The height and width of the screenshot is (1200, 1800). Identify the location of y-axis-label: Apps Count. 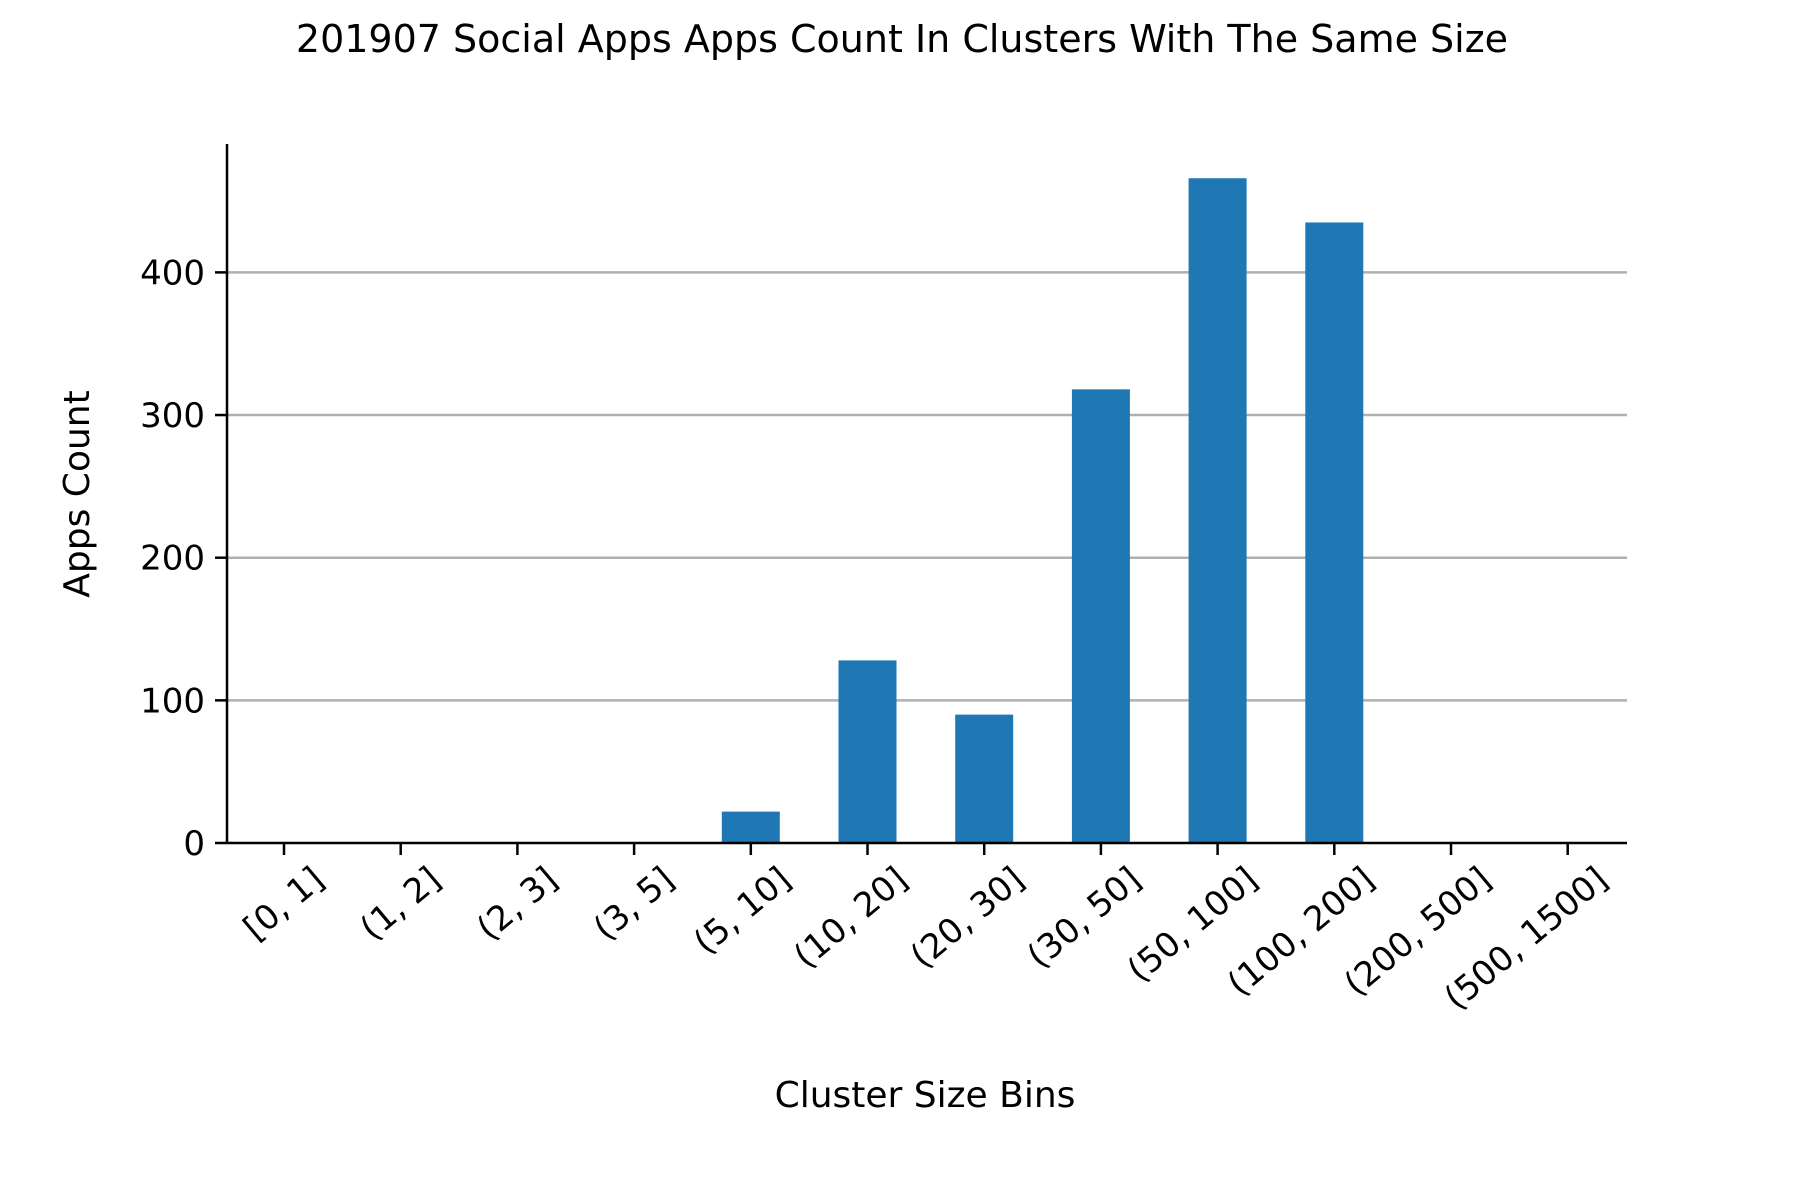
(77, 493).